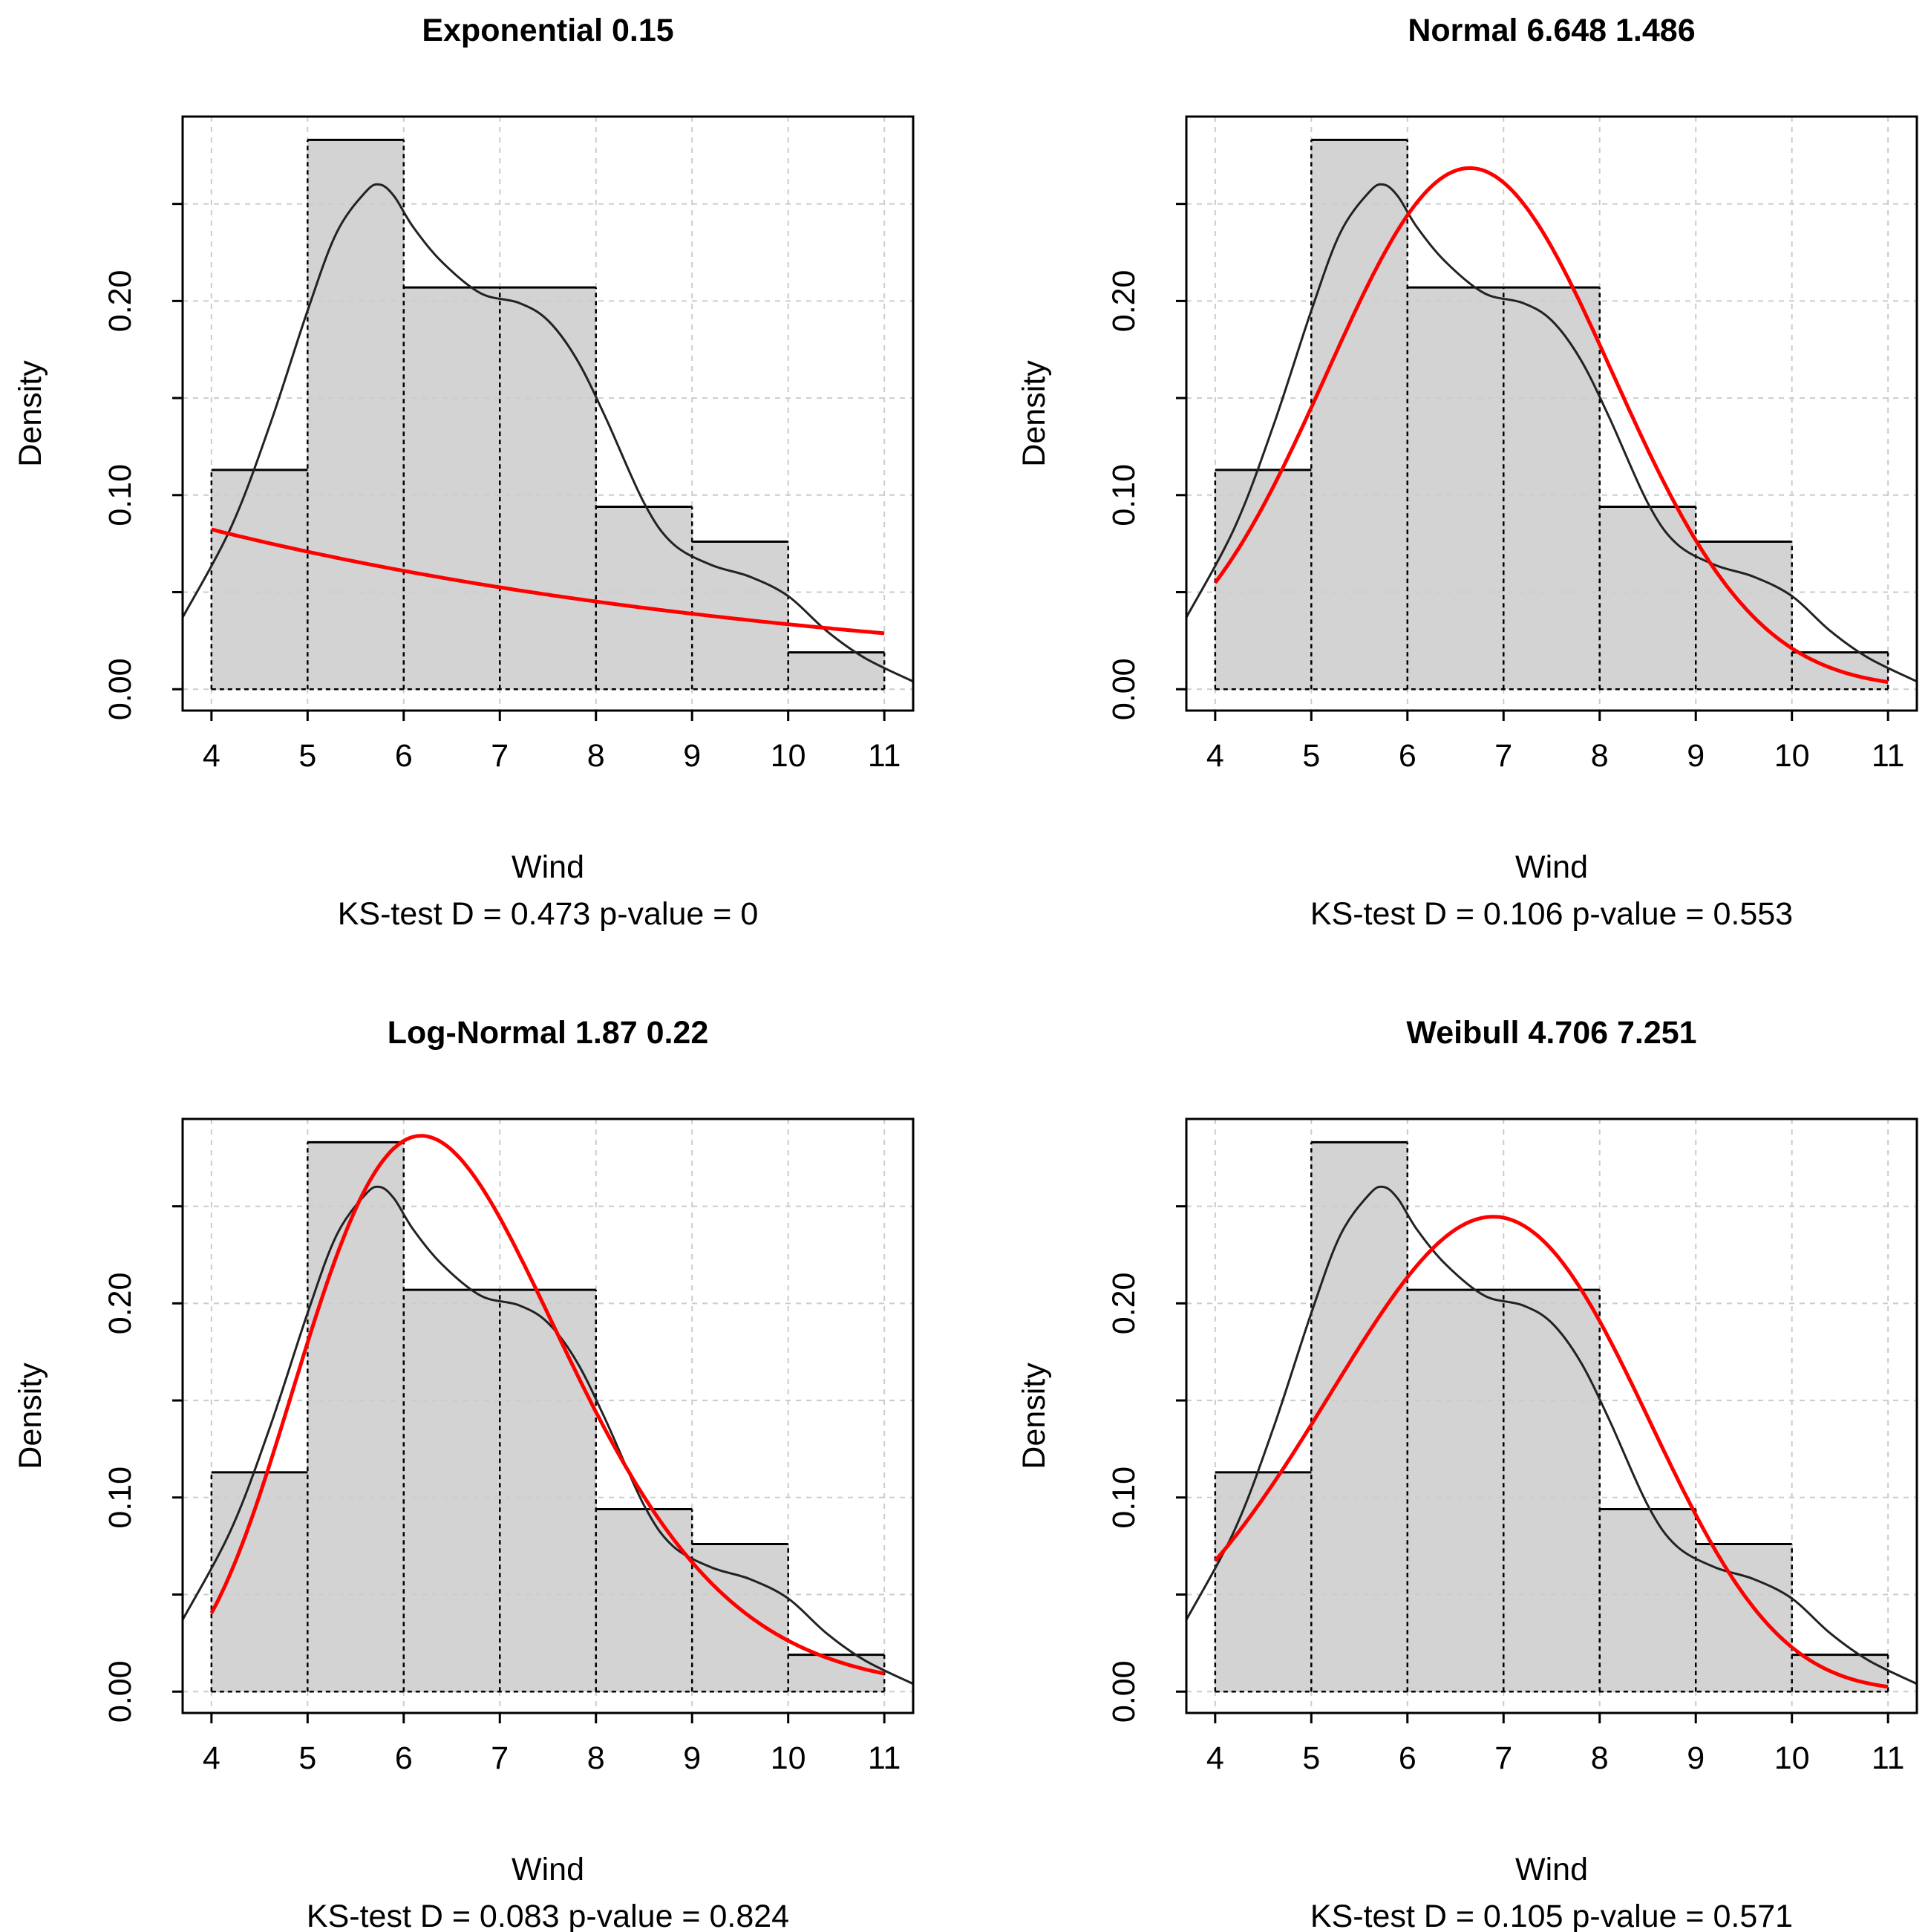  I want to click on chart-title: Normal 6.648 1.486, so click(1551, 31).